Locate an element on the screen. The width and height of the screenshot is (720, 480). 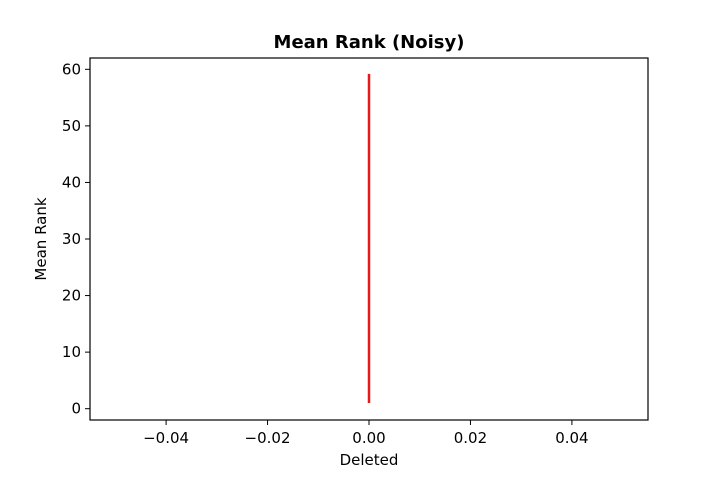
x-axis-ticks: −0.04 −0.02 0.00 0.02 0.04 is located at coordinates (366, 433).